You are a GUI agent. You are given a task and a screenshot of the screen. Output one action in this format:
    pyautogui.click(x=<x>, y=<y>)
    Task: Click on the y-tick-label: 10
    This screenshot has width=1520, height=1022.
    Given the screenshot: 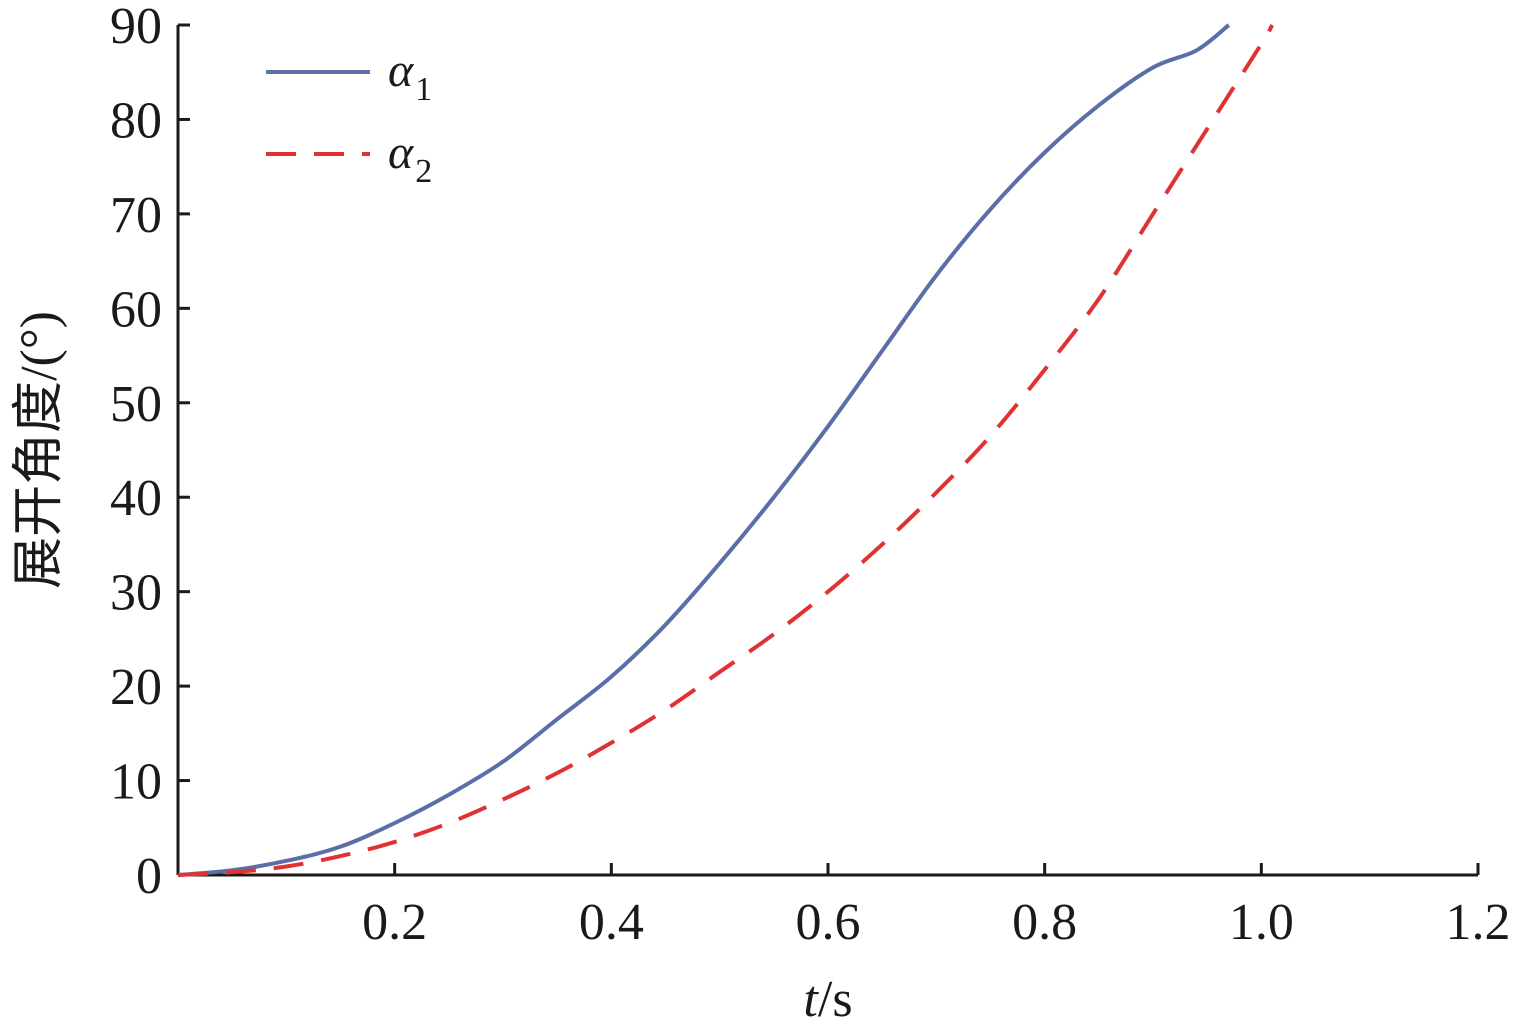 What is the action you would take?
    pyautogui.click(x=136, y=782)
    